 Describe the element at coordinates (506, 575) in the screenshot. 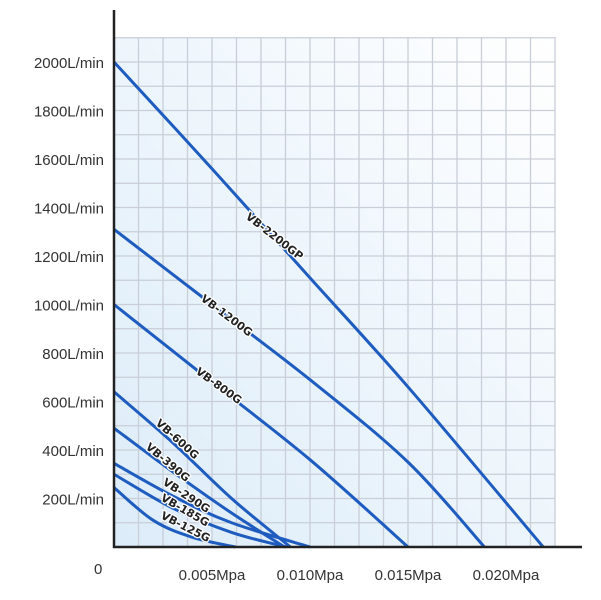

I see `x-tick-label: 0.020Mpa` at that location.